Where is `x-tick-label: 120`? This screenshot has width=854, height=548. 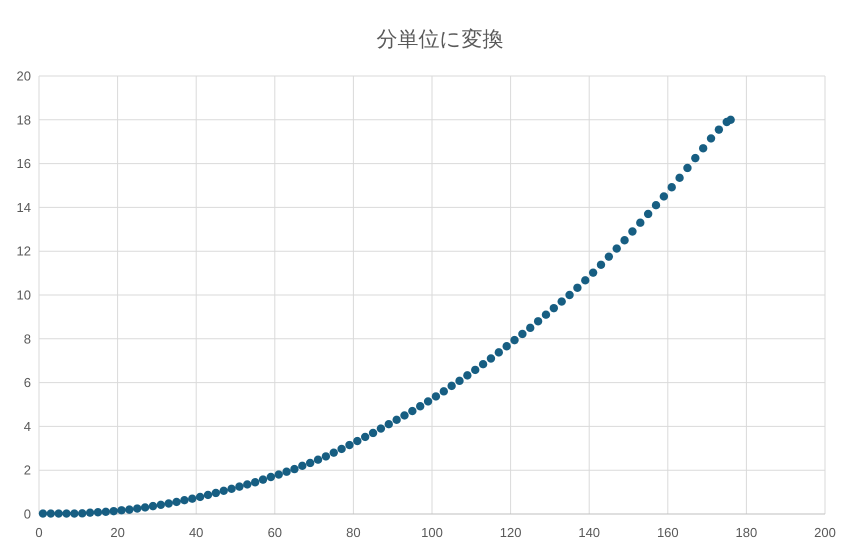 x-tick-label: 120 is located at coordinates (511, 532).